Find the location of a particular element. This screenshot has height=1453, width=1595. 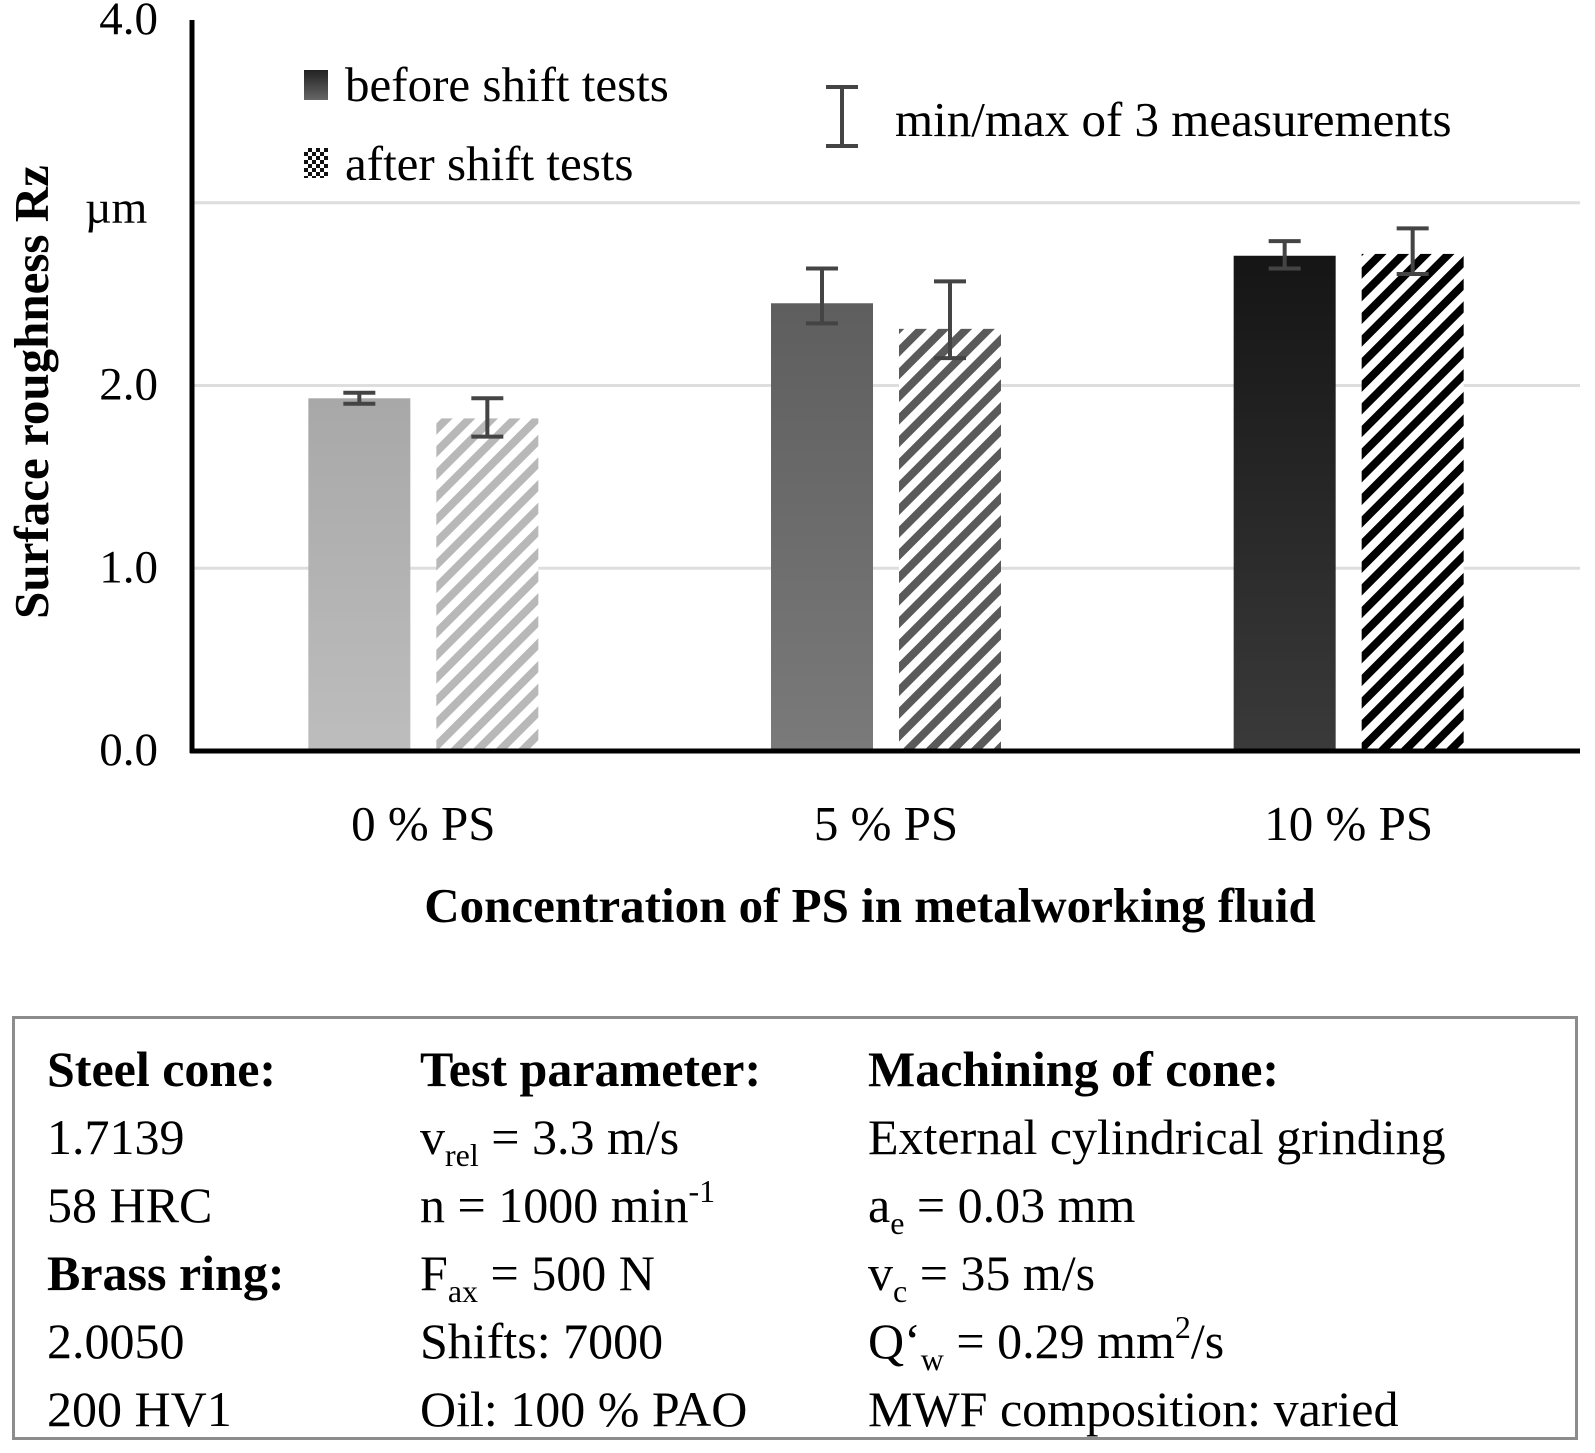

legend-swatch-before is located at coordinates (316, 85).